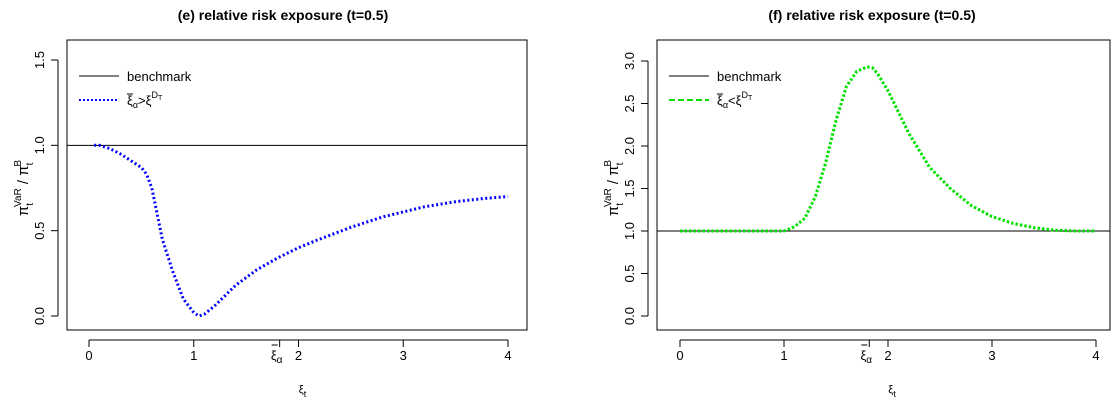 The width and height of the screenshot is (1114, 405). I want to click on chart-title: (e) relative risk exposure (t=0.5), so click(283, 15).